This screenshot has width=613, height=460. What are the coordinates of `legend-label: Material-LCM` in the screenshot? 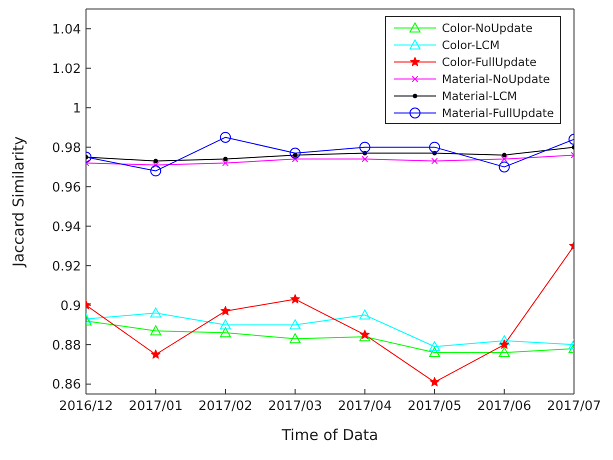 It's located at (480, 95).